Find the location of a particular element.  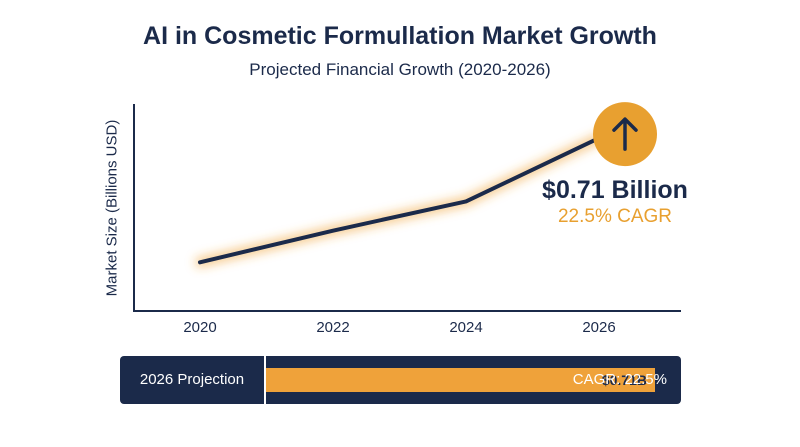

projection-fill: $0.71B is located at coordinates (460, 380).